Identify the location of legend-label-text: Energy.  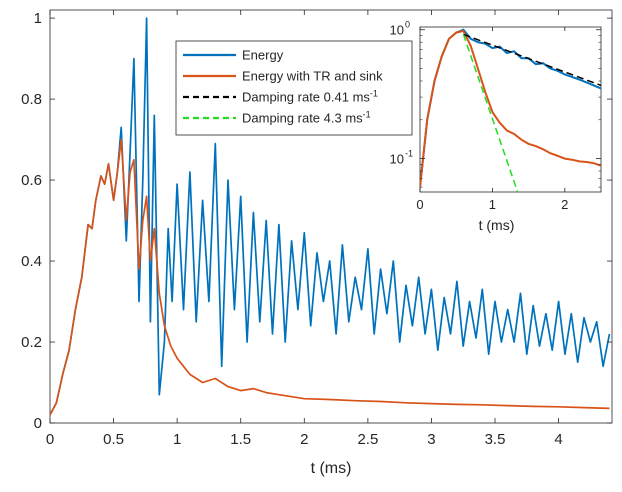
(263, 55).